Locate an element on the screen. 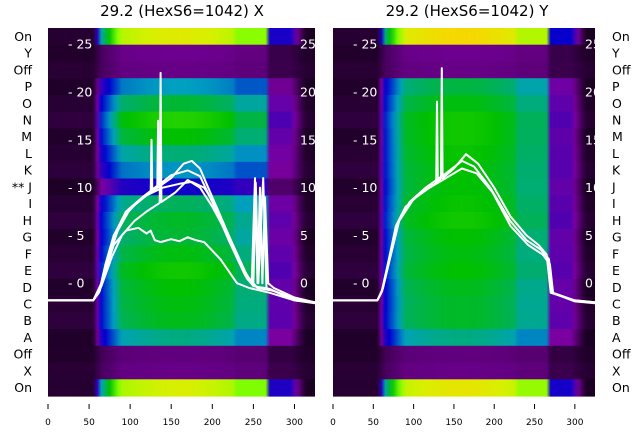 This screenshot has width=640, height=440. row-label: J is located at coordinates (613, 186).